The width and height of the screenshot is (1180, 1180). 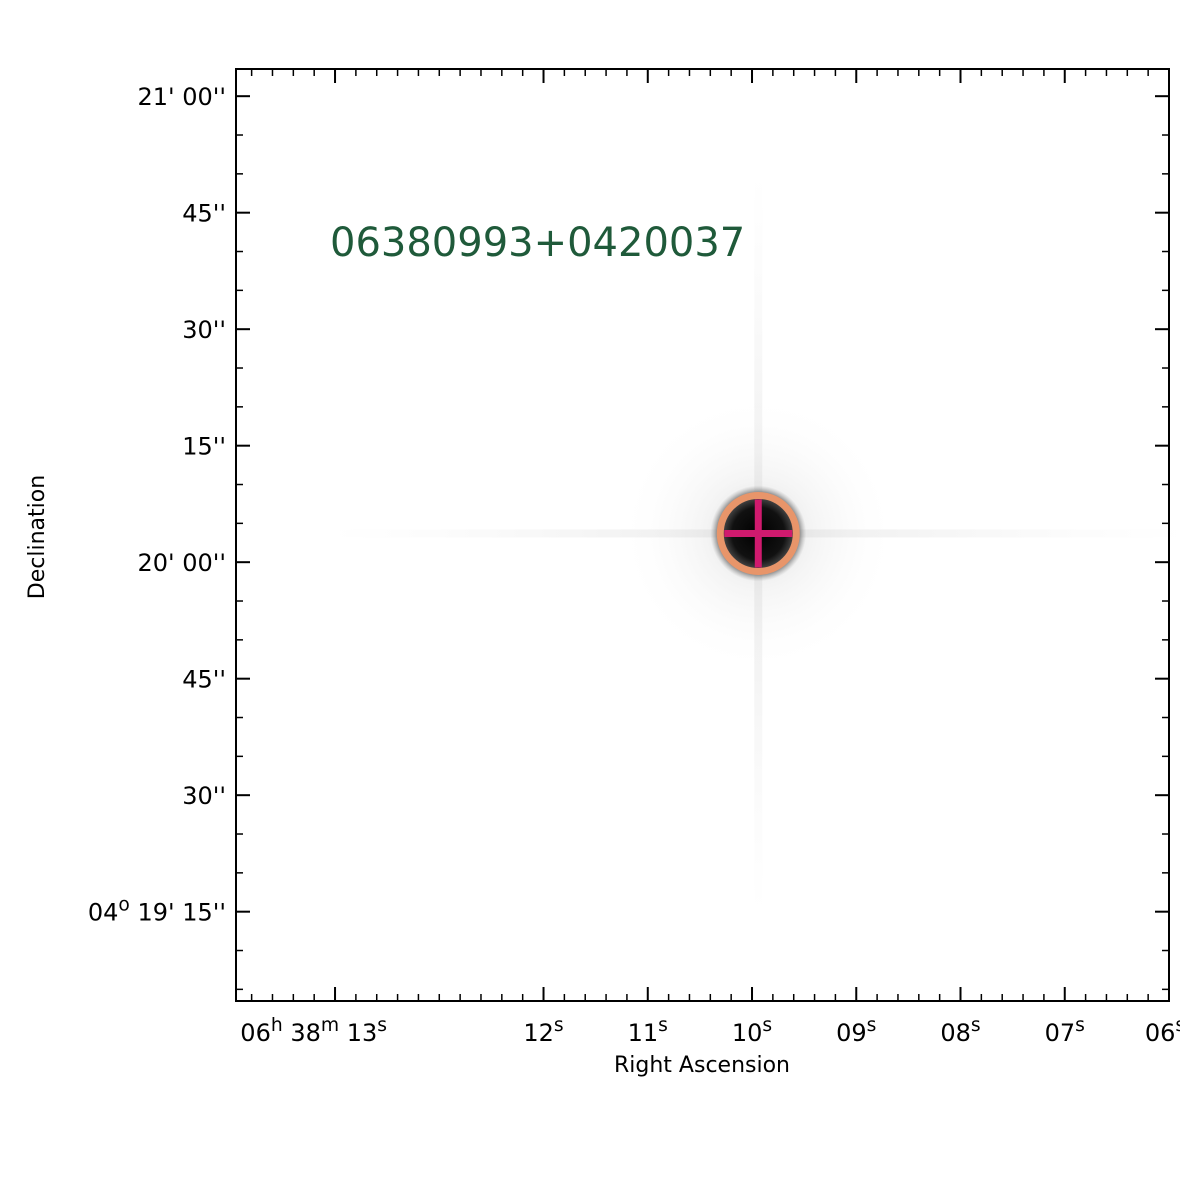 What do you see at coordinates (313, 1031) in the screenshot?
I see `x-tick-label: 06h 38m 13s` at bounding box center [313, 1031].